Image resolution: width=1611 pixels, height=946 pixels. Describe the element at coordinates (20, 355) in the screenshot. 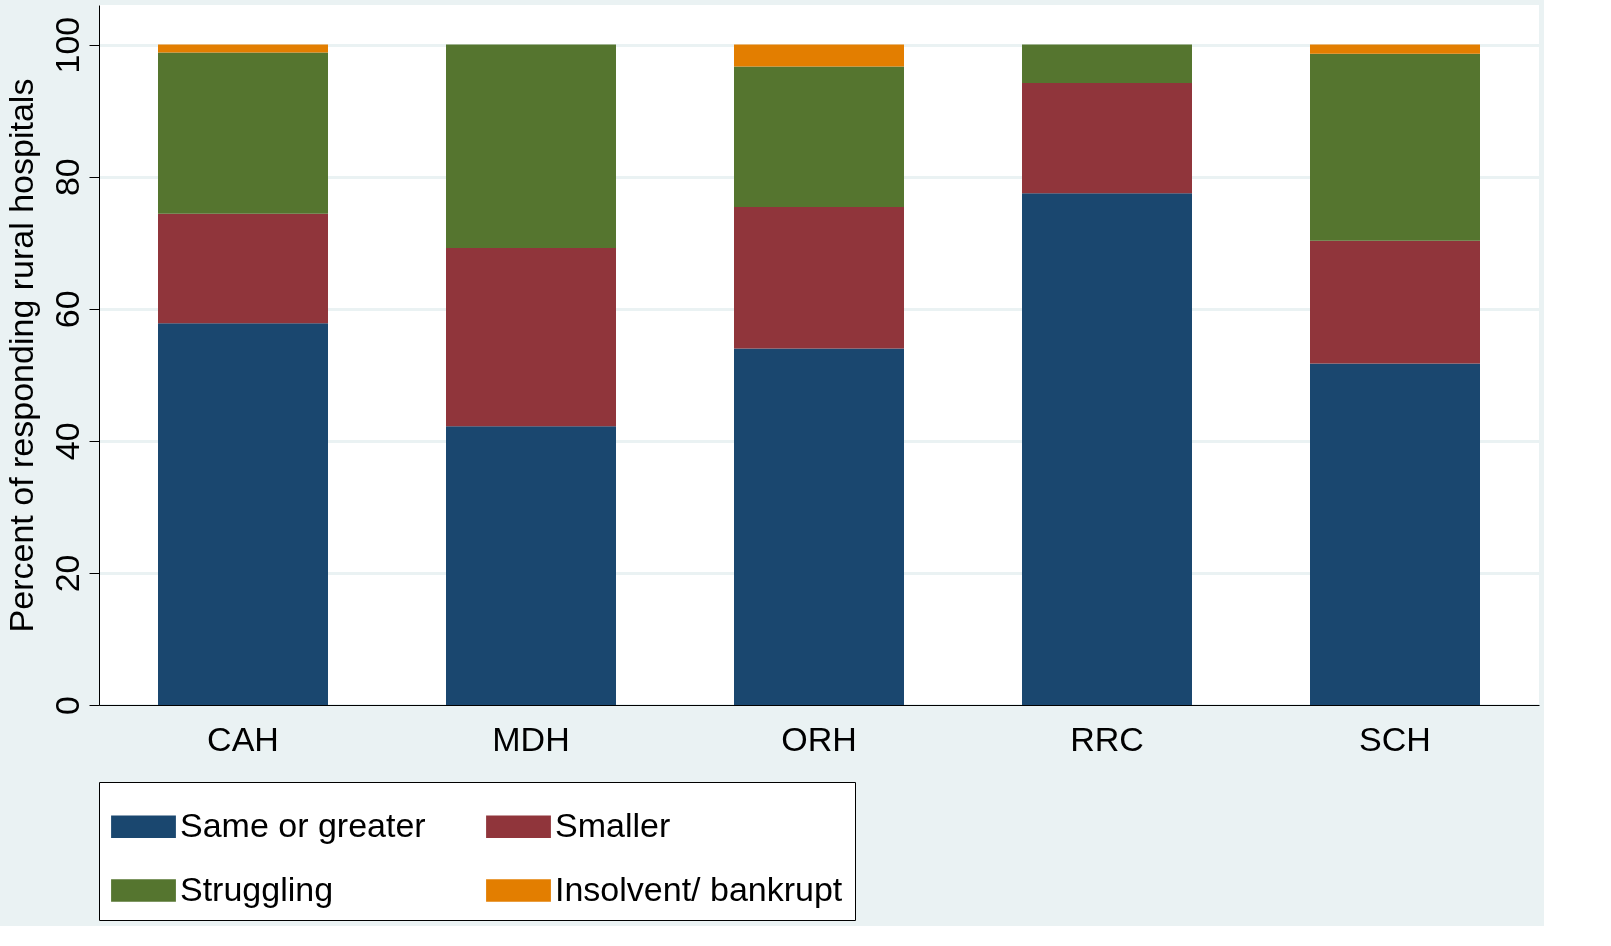

I see `y-axis-title: Percent of responding rural hospitals` at that location.